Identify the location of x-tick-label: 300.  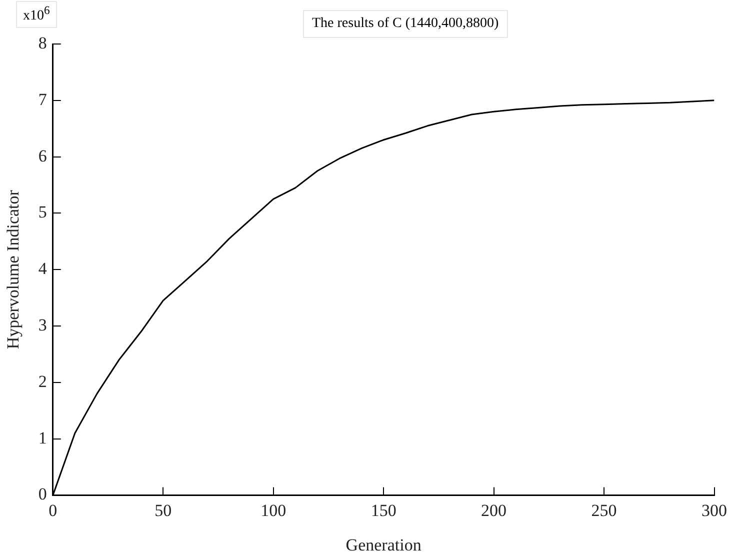
(714, 510).